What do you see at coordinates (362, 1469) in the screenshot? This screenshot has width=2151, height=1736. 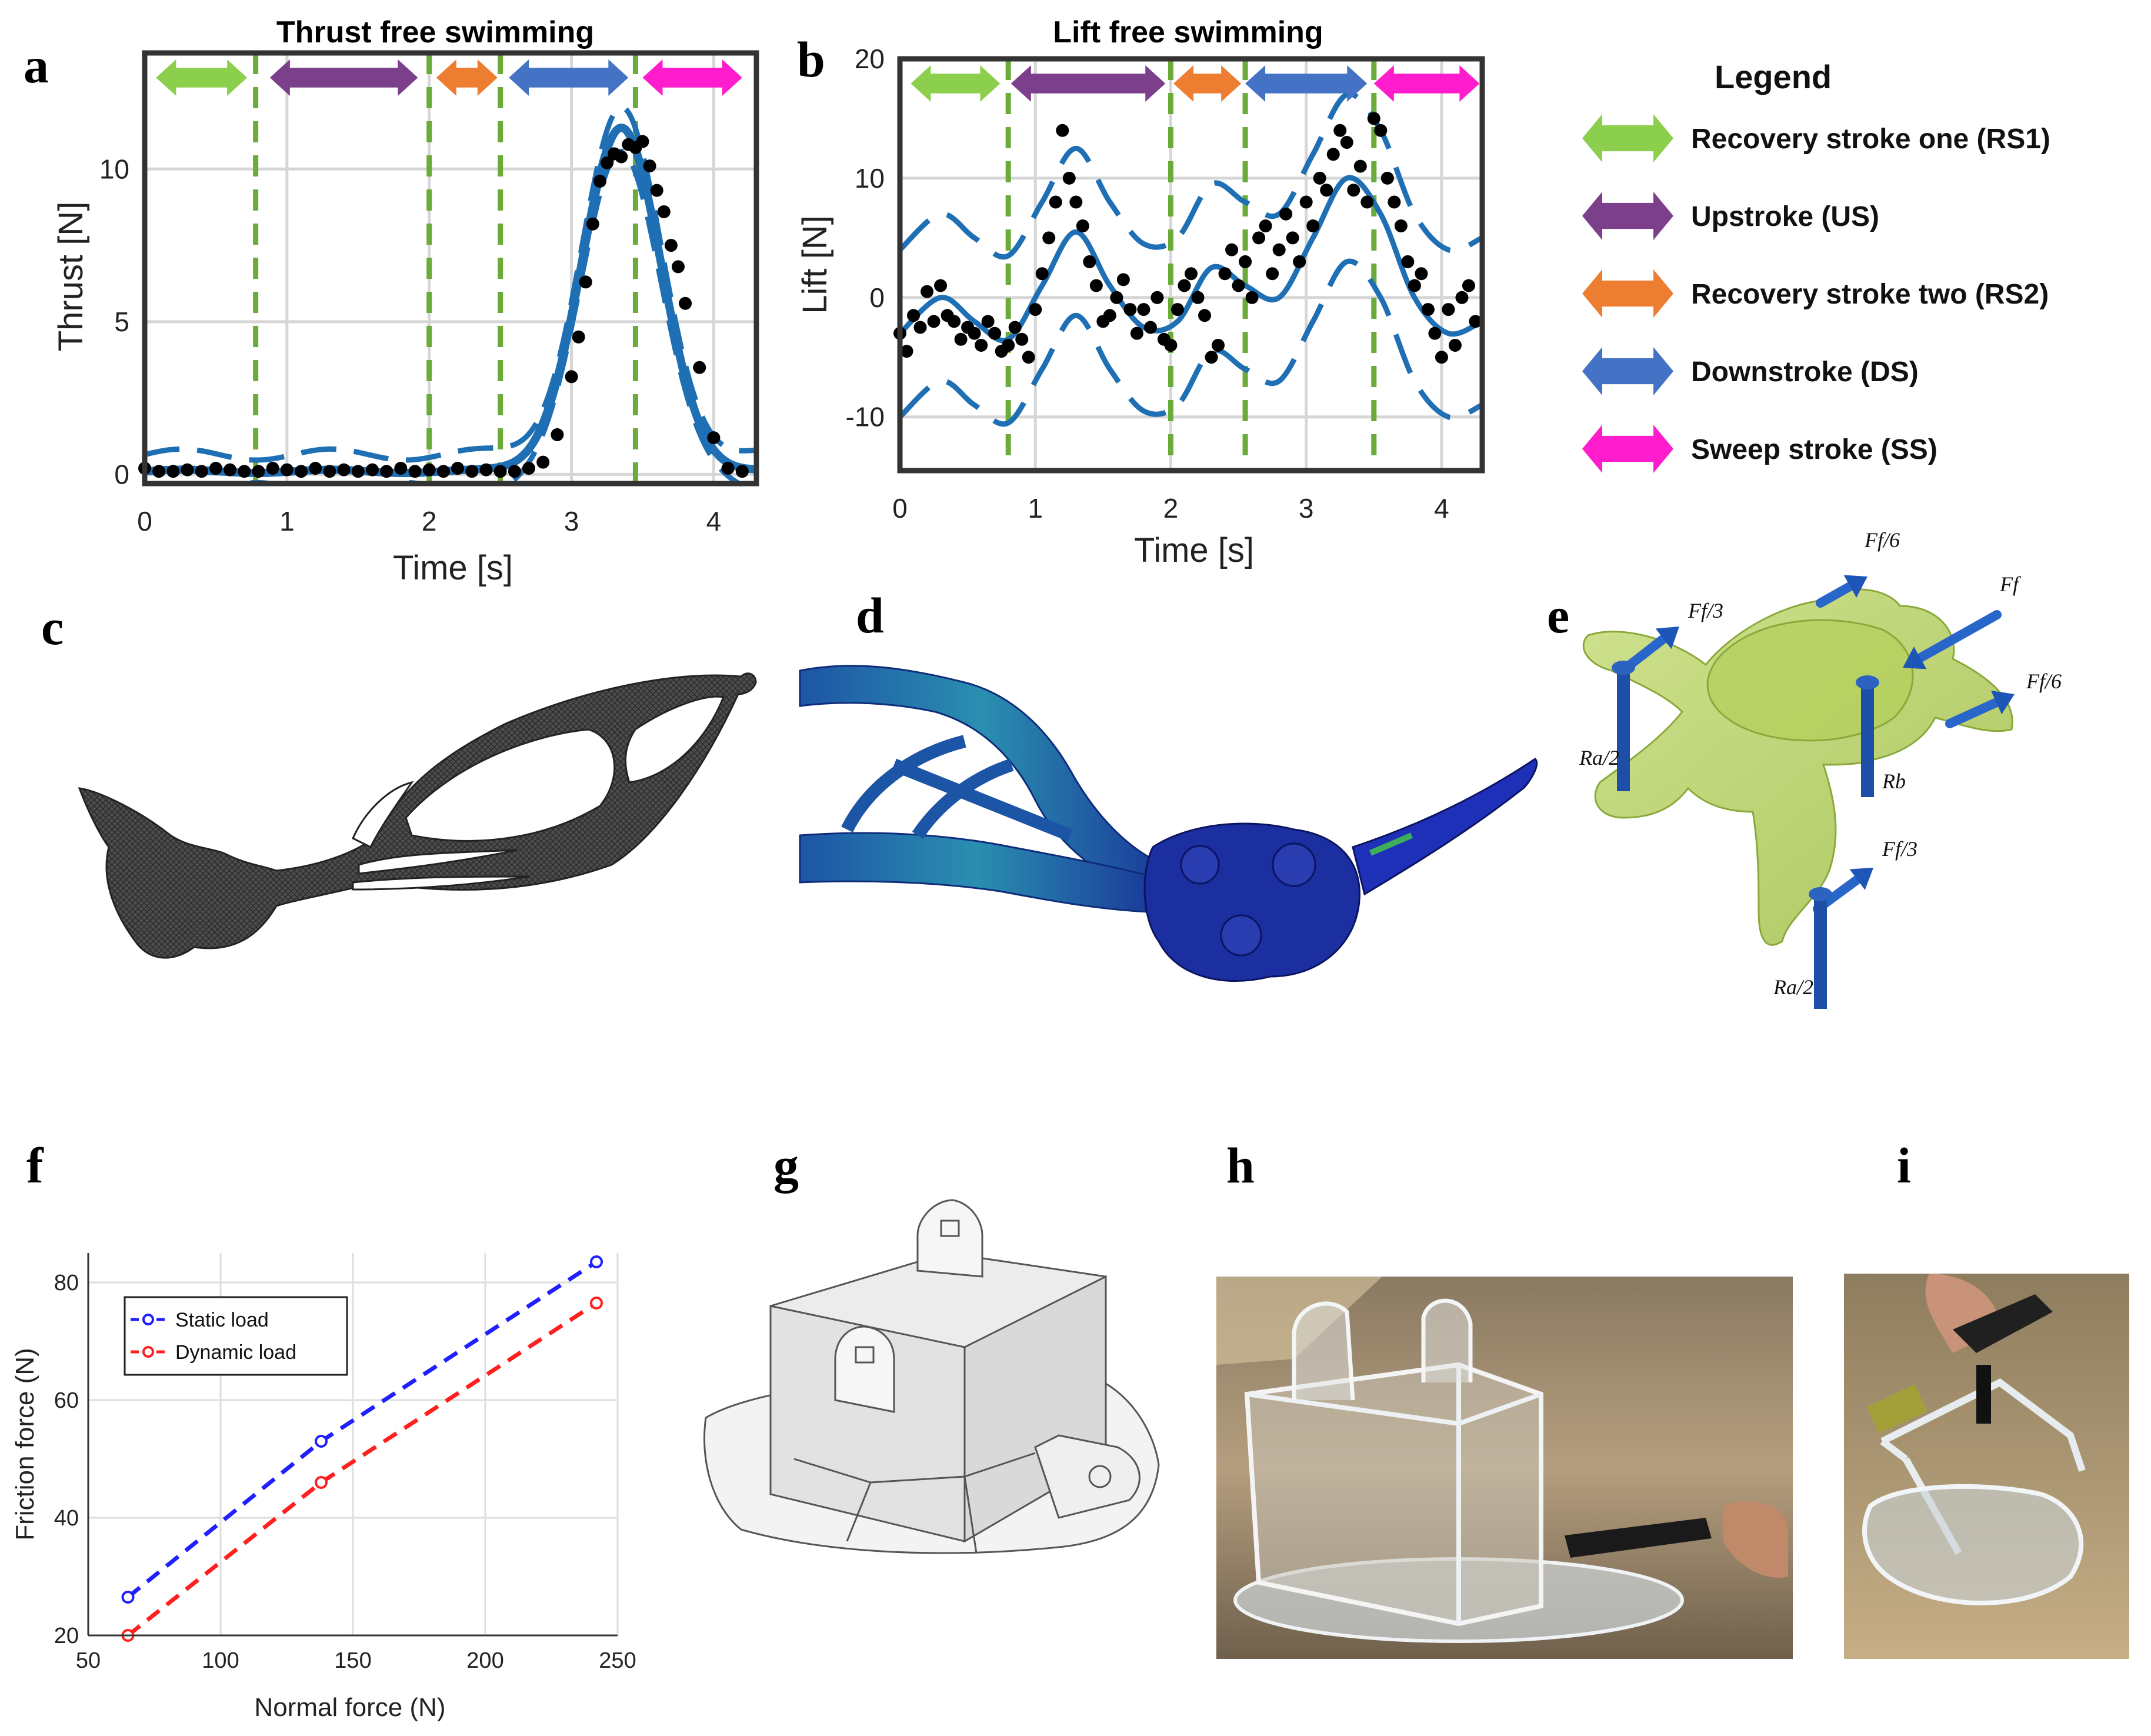 I see `series-line-dynamic-load` at bounding box center [362, 1469].